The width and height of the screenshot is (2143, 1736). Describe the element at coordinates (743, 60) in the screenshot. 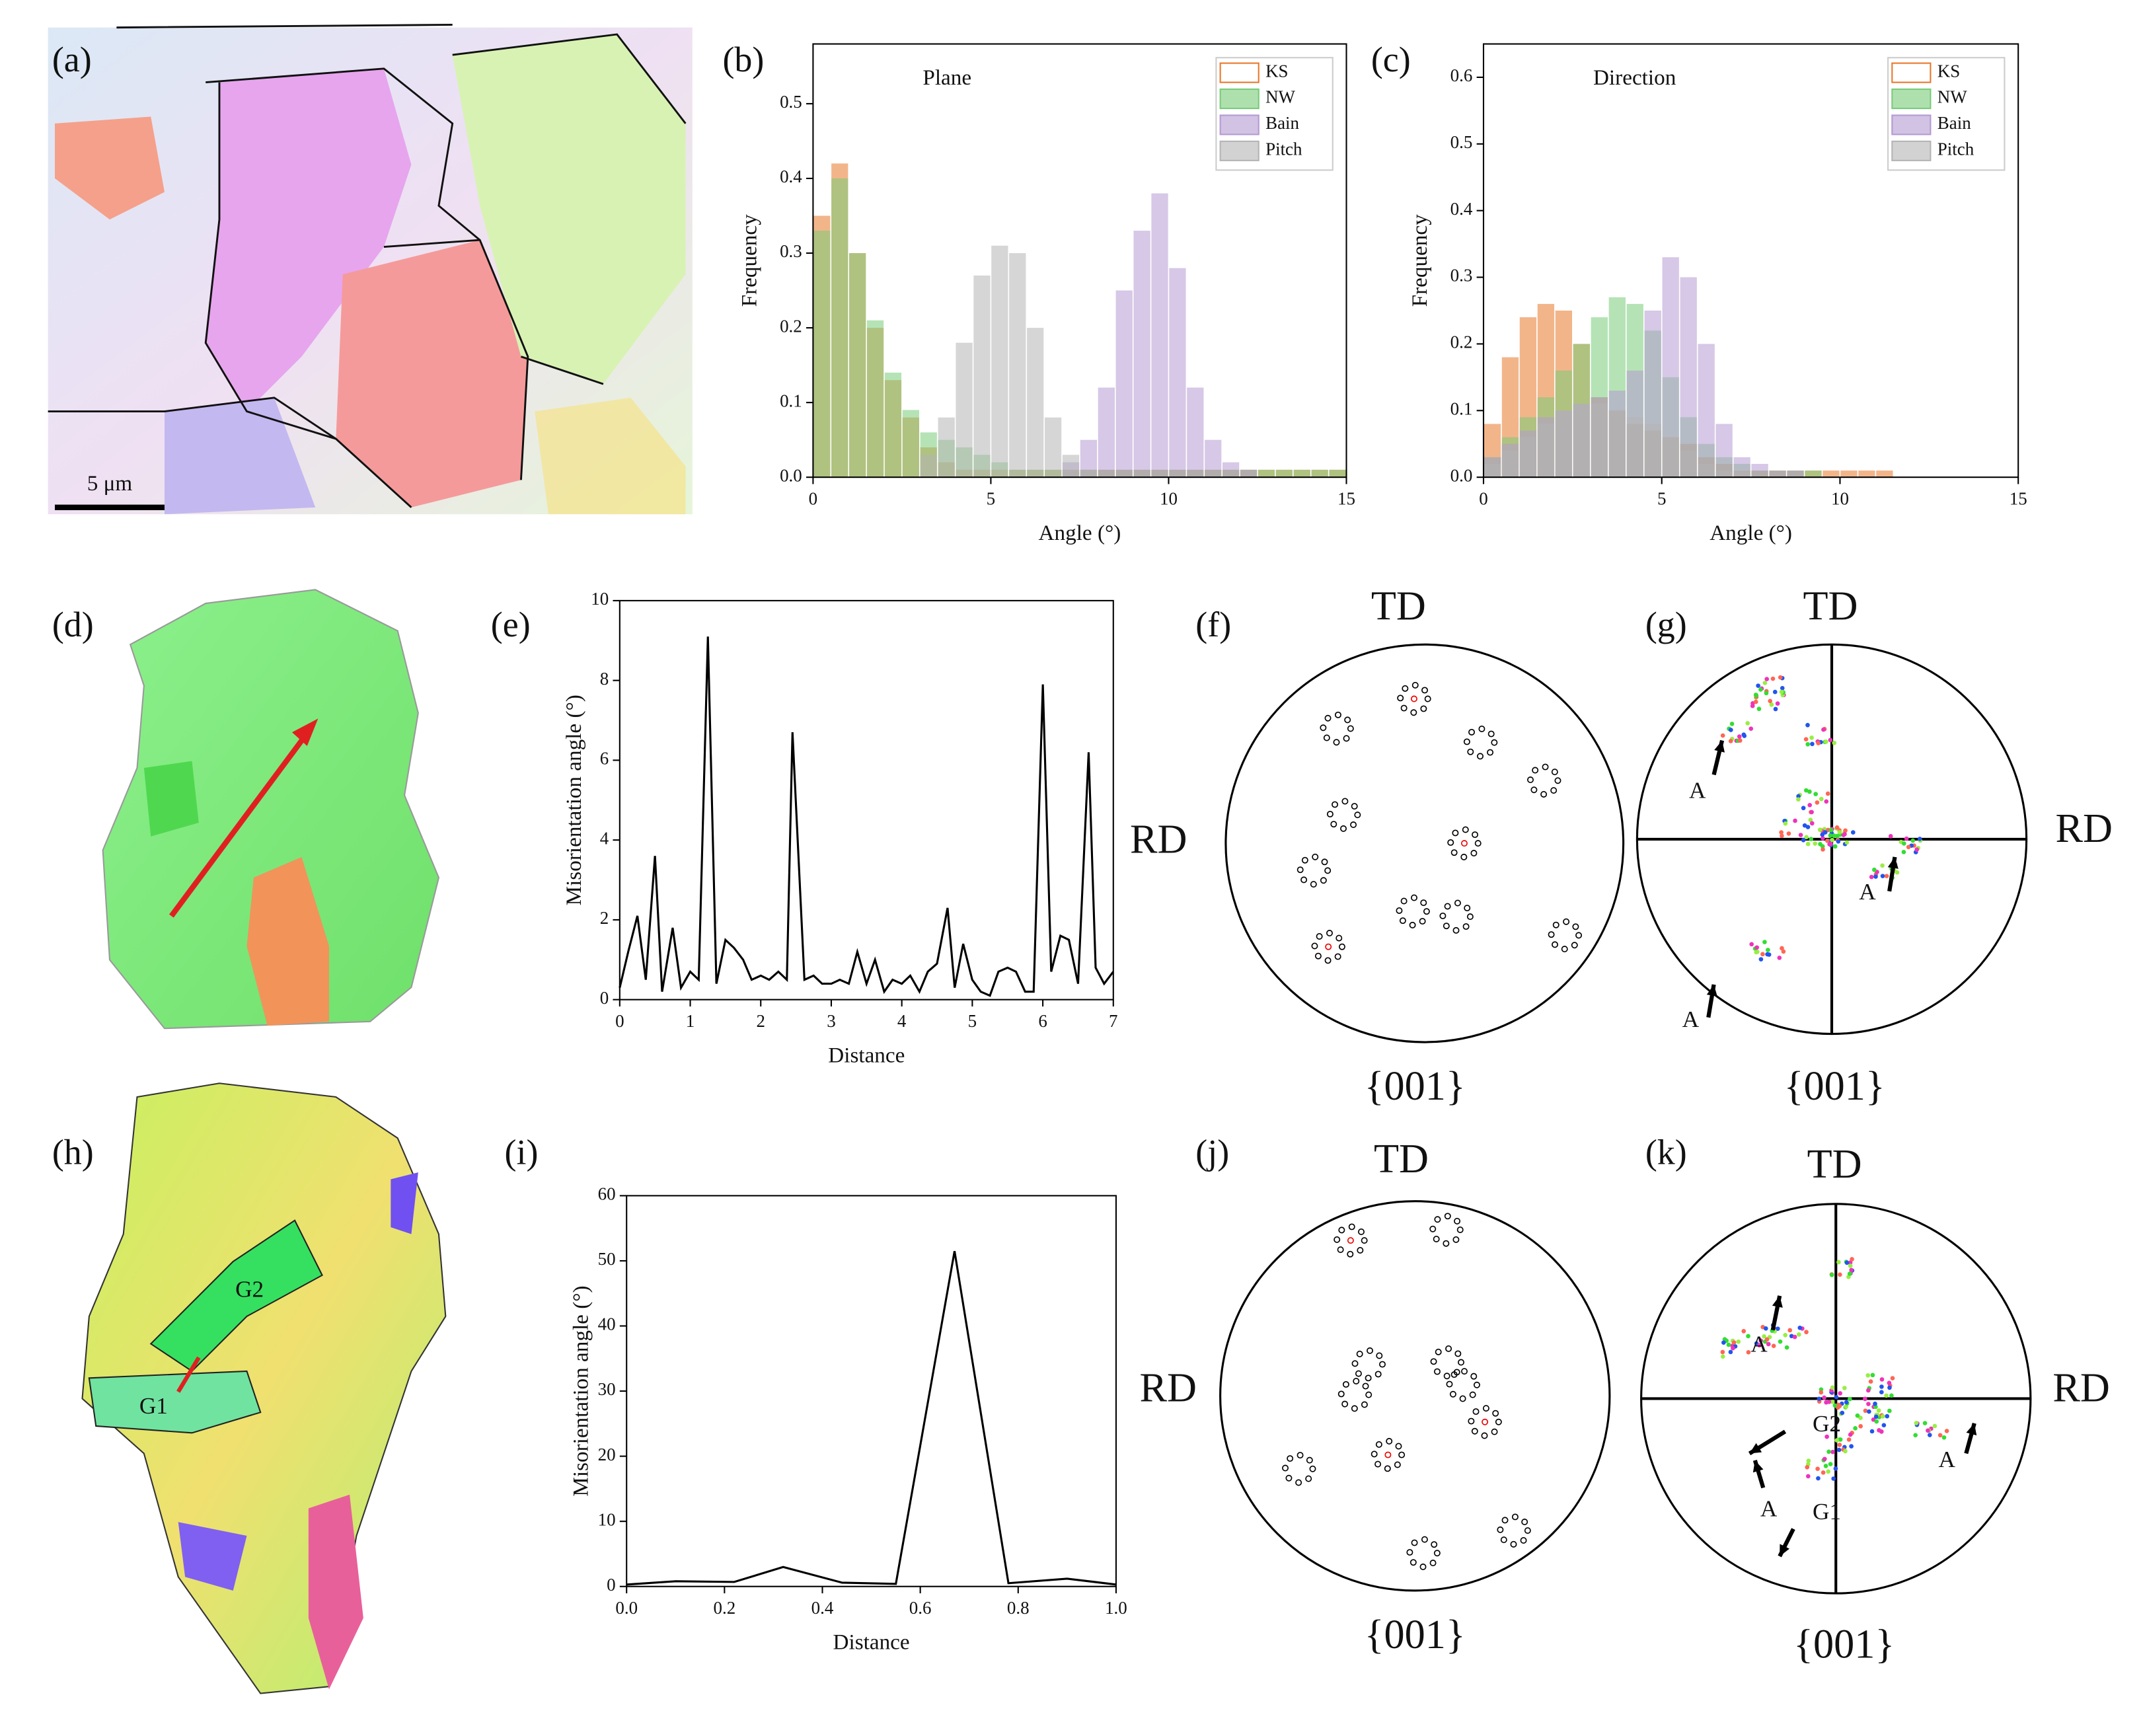

I see `panel-label: (b)` at that location.